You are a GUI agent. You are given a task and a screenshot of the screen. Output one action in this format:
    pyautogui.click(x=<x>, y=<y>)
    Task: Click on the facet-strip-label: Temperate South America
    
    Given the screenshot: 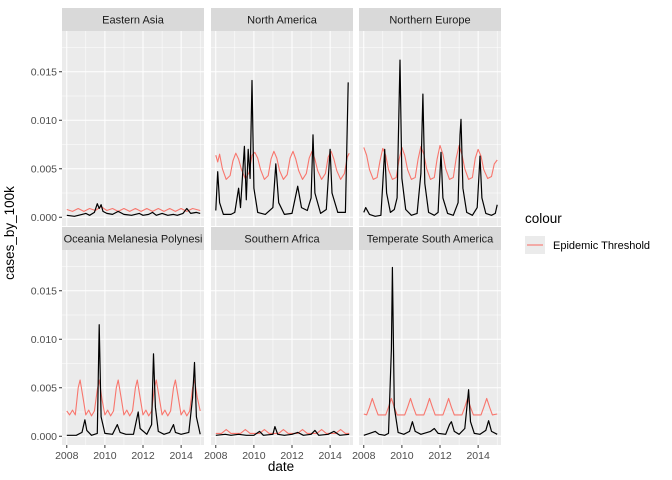 What is the action you would take?
    pyautogui.click(x=430, y=240)
    